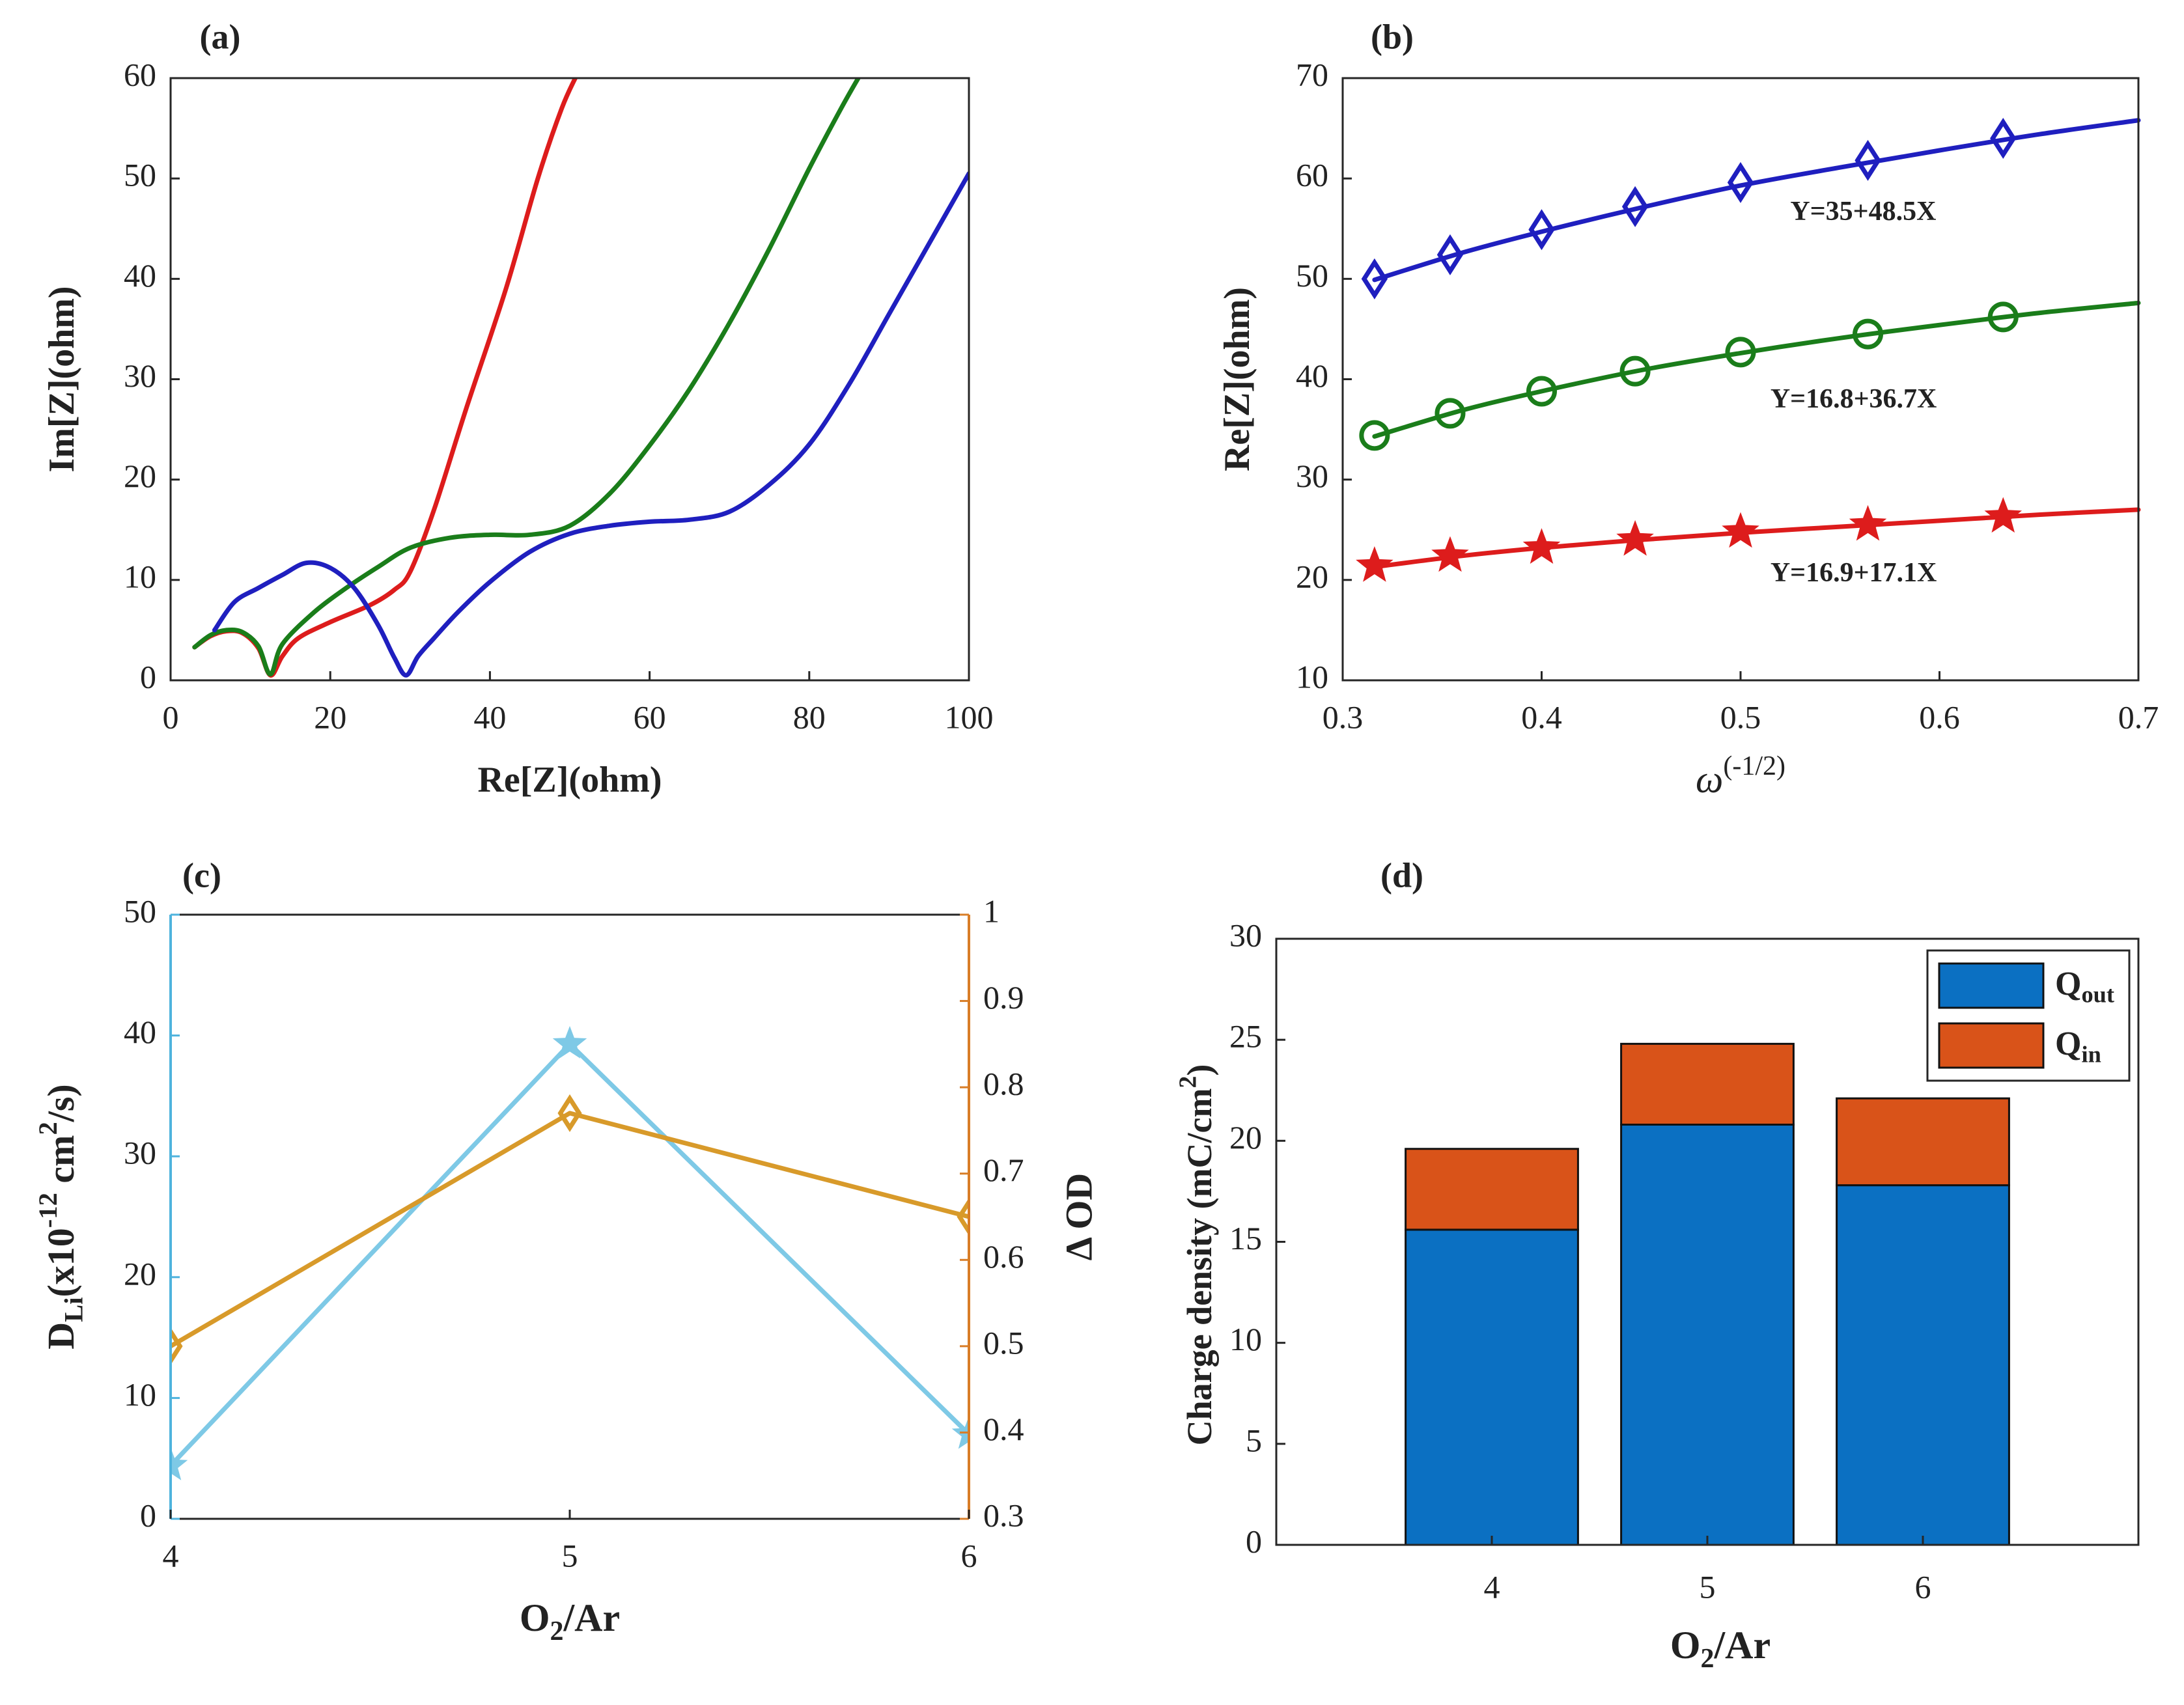 The width and height of the screenshot is (2184, 1705). I want to click on d-ytick-label-1: 5, so click(1254, 1440).